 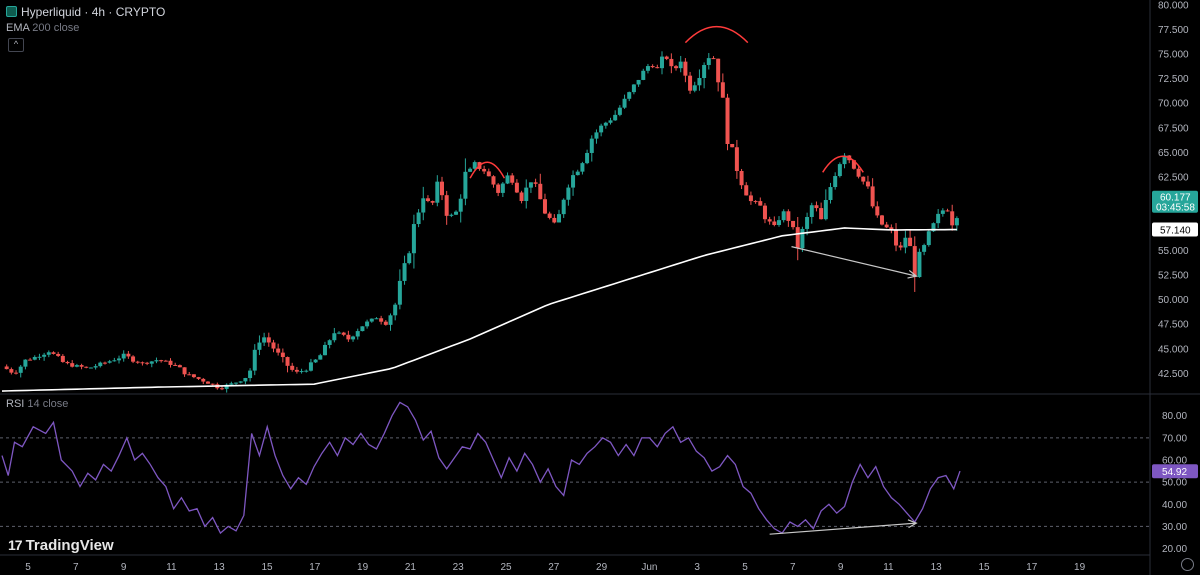 What do you see at coordinates (745, 567) in the screenshot?
I see `time-tick-label: 5` at bounding box center [745, 567].